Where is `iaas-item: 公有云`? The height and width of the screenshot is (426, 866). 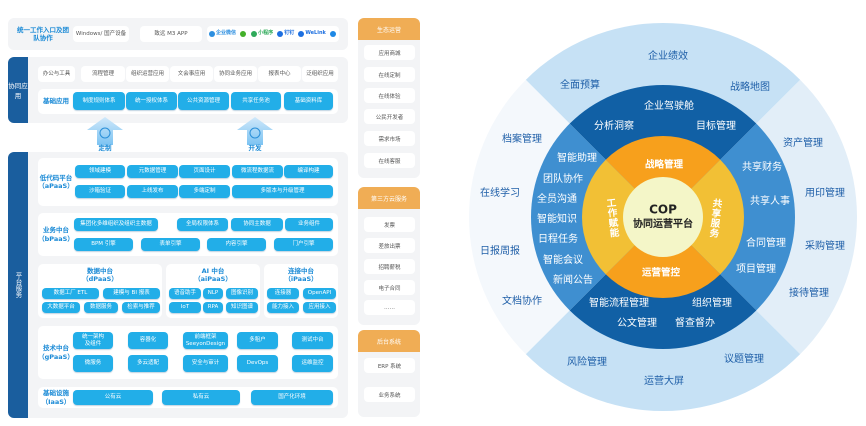
iaas-item: 公有云 is located at coordinates (113, 397).